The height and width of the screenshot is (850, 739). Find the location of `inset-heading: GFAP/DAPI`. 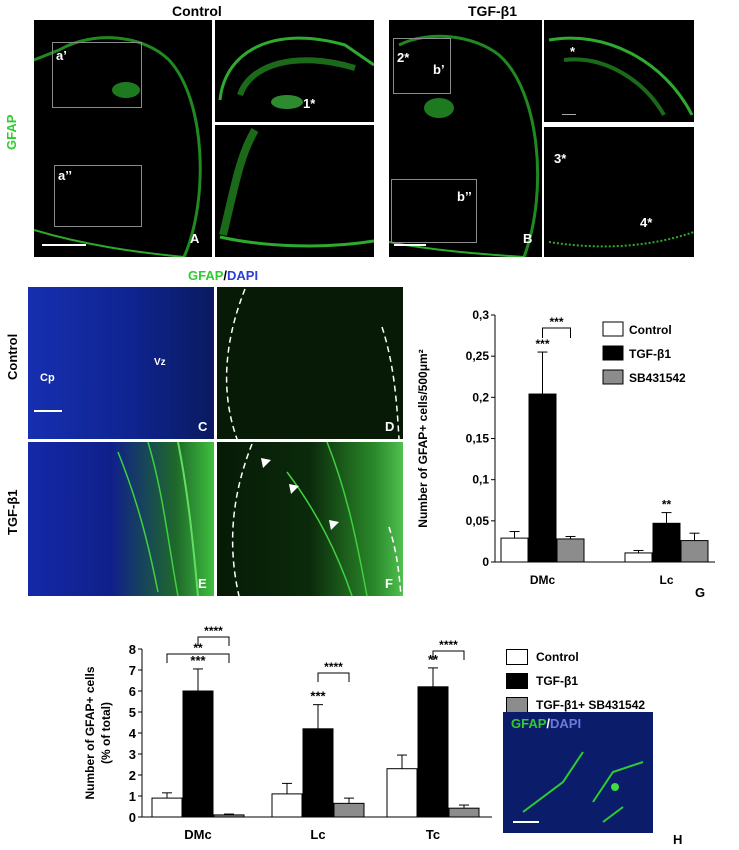

inset-heading: GFAP/DAPI is located at coordinates (546, 723).